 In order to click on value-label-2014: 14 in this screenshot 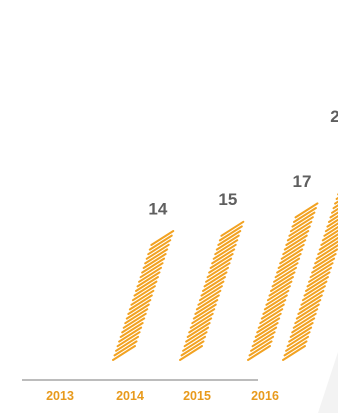, I will do `click(157, 208)`.